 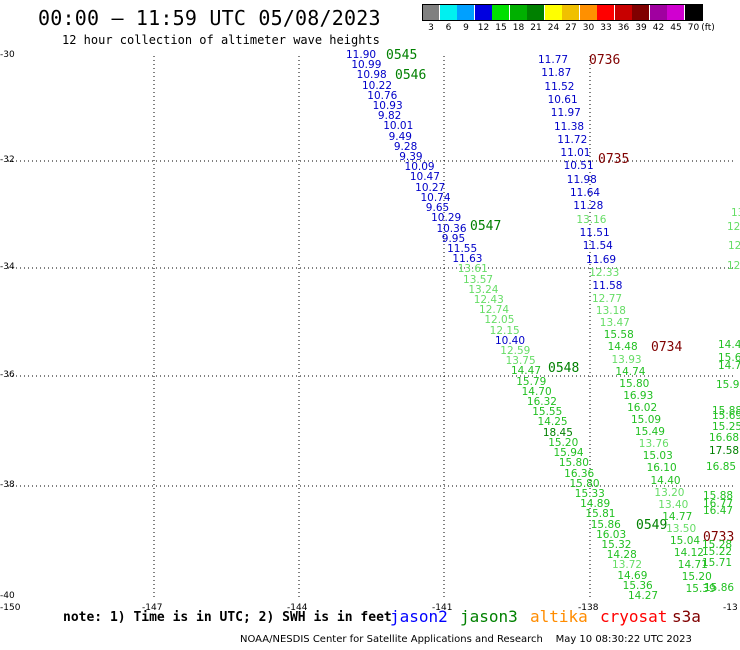 I want to click on satellite-name-altika: altika, so click(x=559, y=616).